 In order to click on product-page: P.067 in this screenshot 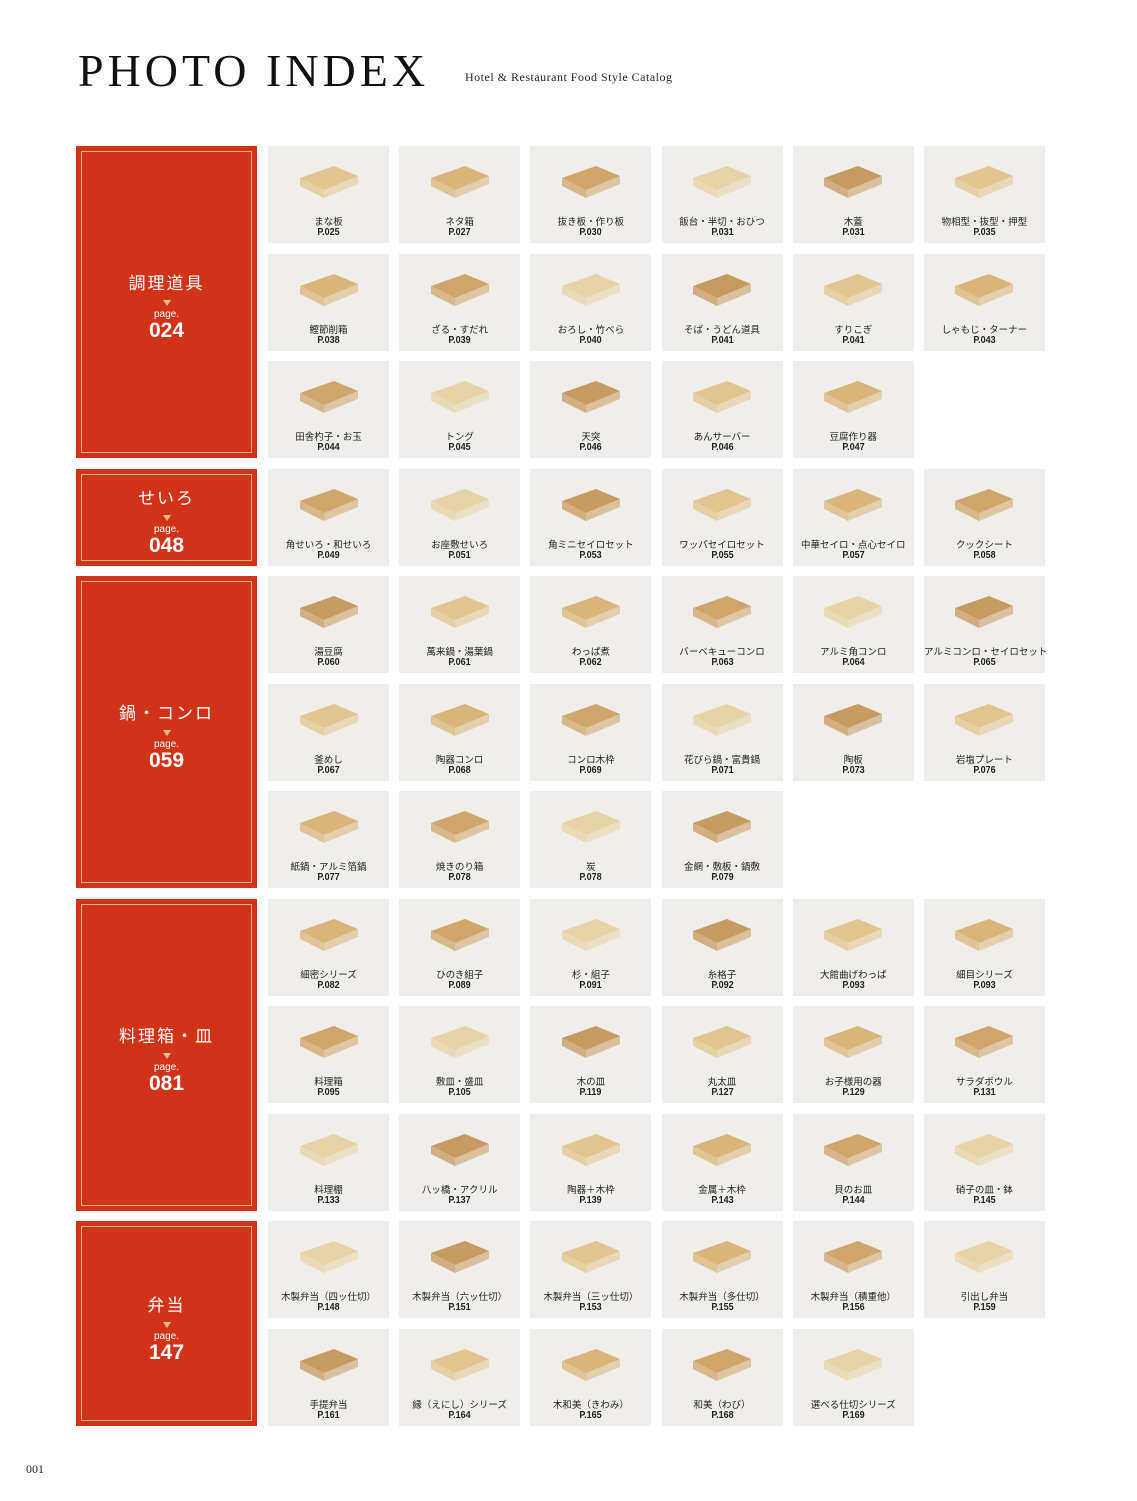, I will do `click(328, 770)`.